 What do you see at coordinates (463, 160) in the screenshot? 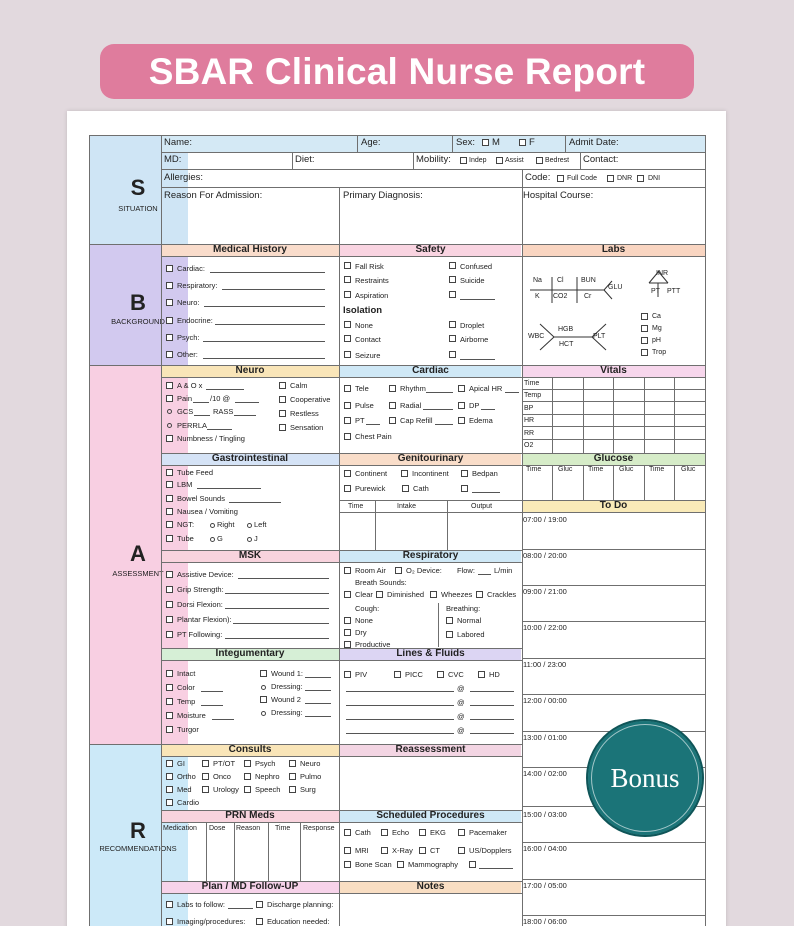
I see `indep-checkbox` at bounding box center [463, 160].